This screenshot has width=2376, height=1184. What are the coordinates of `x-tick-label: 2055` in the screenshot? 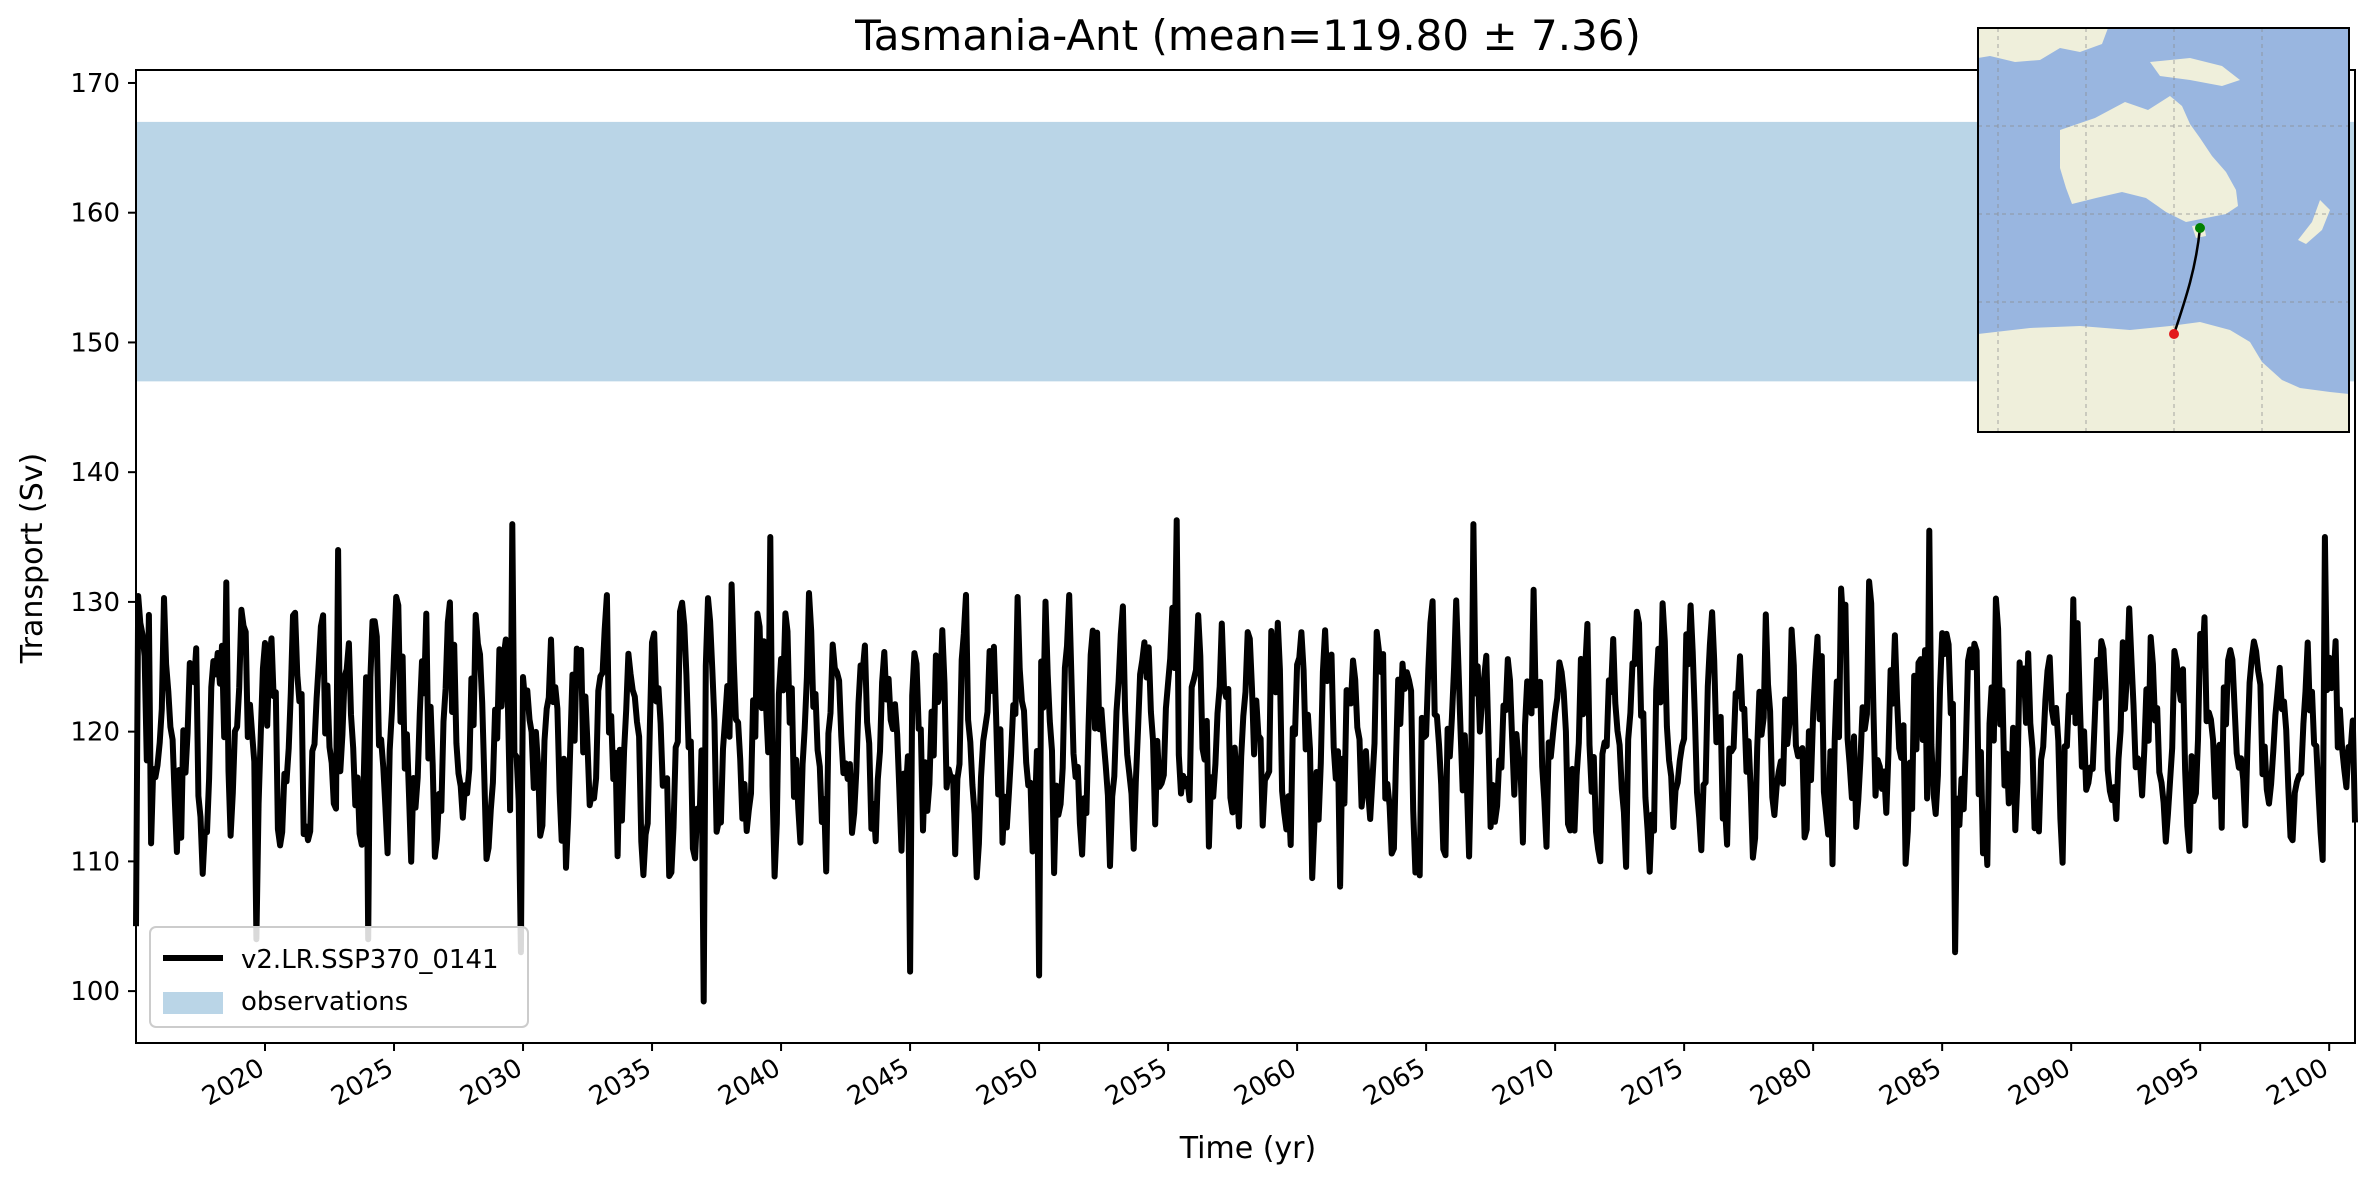 It's located at (1136, 1082).